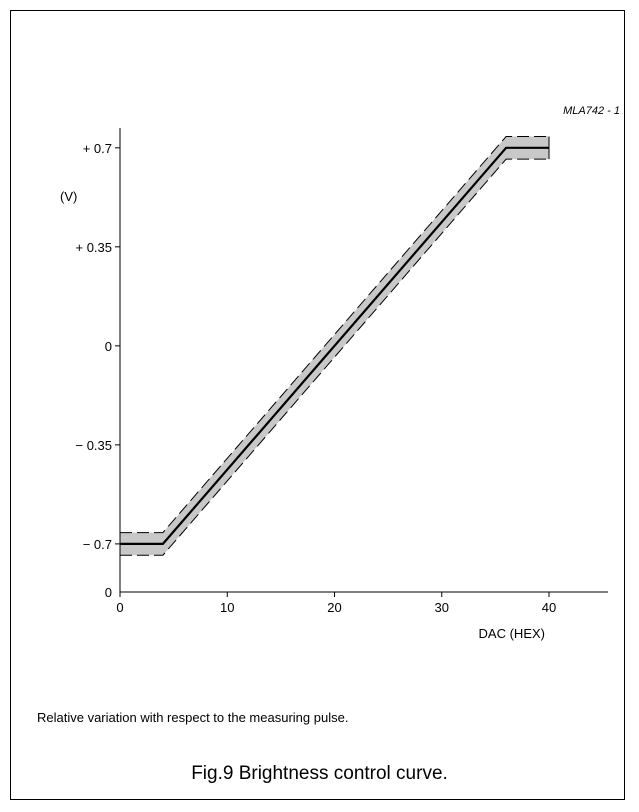 Image resolution: width=639 pixels, height=812 pixels. What do you see at coordinates (108, 592) in the screenshot?
I see `y-origin-label: 0` at bounding box center [108, 592].